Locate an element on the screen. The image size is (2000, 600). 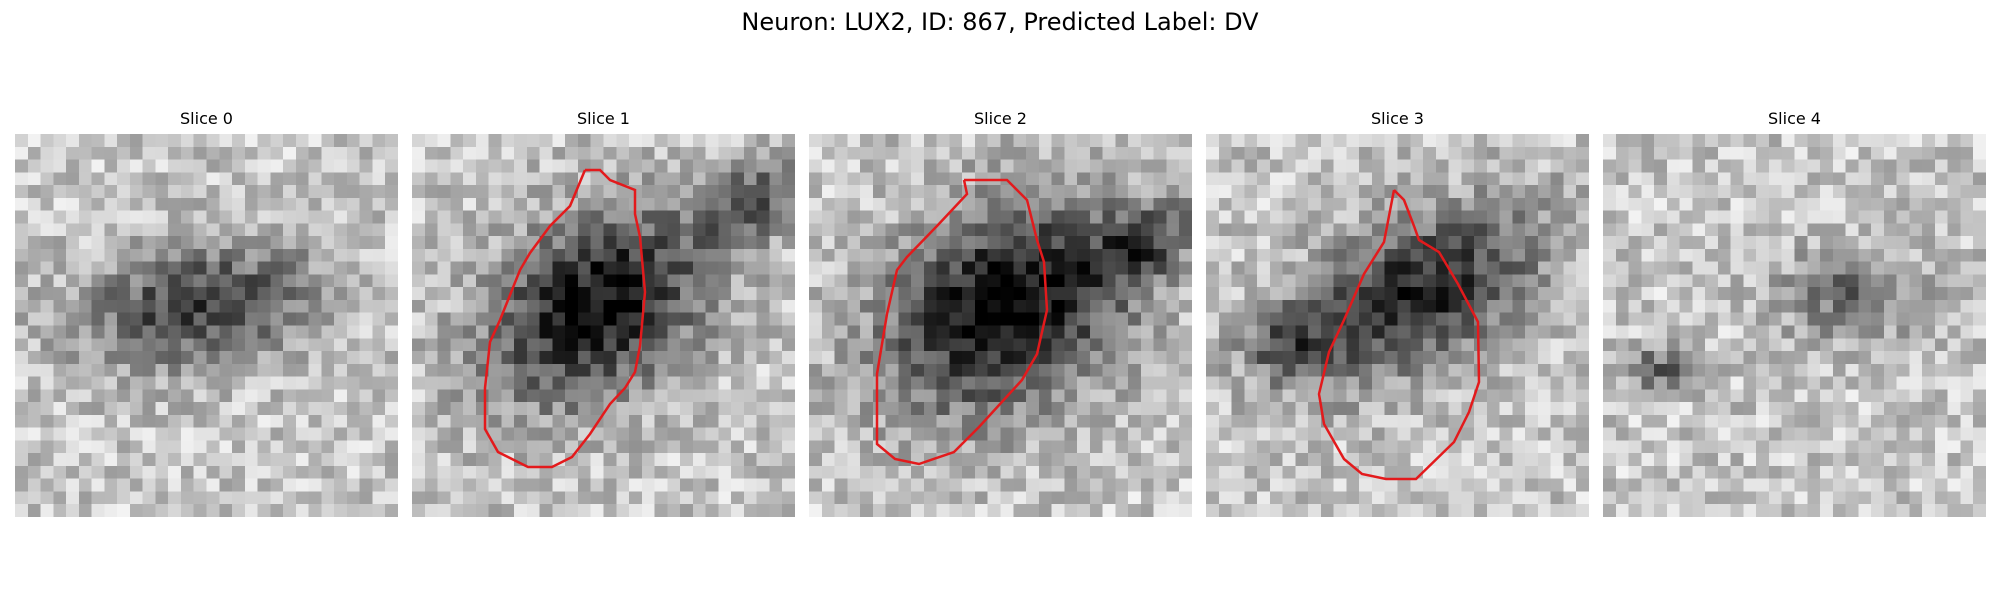
slice-panel-1: Slice 1 is located at coordinates (603, 313).